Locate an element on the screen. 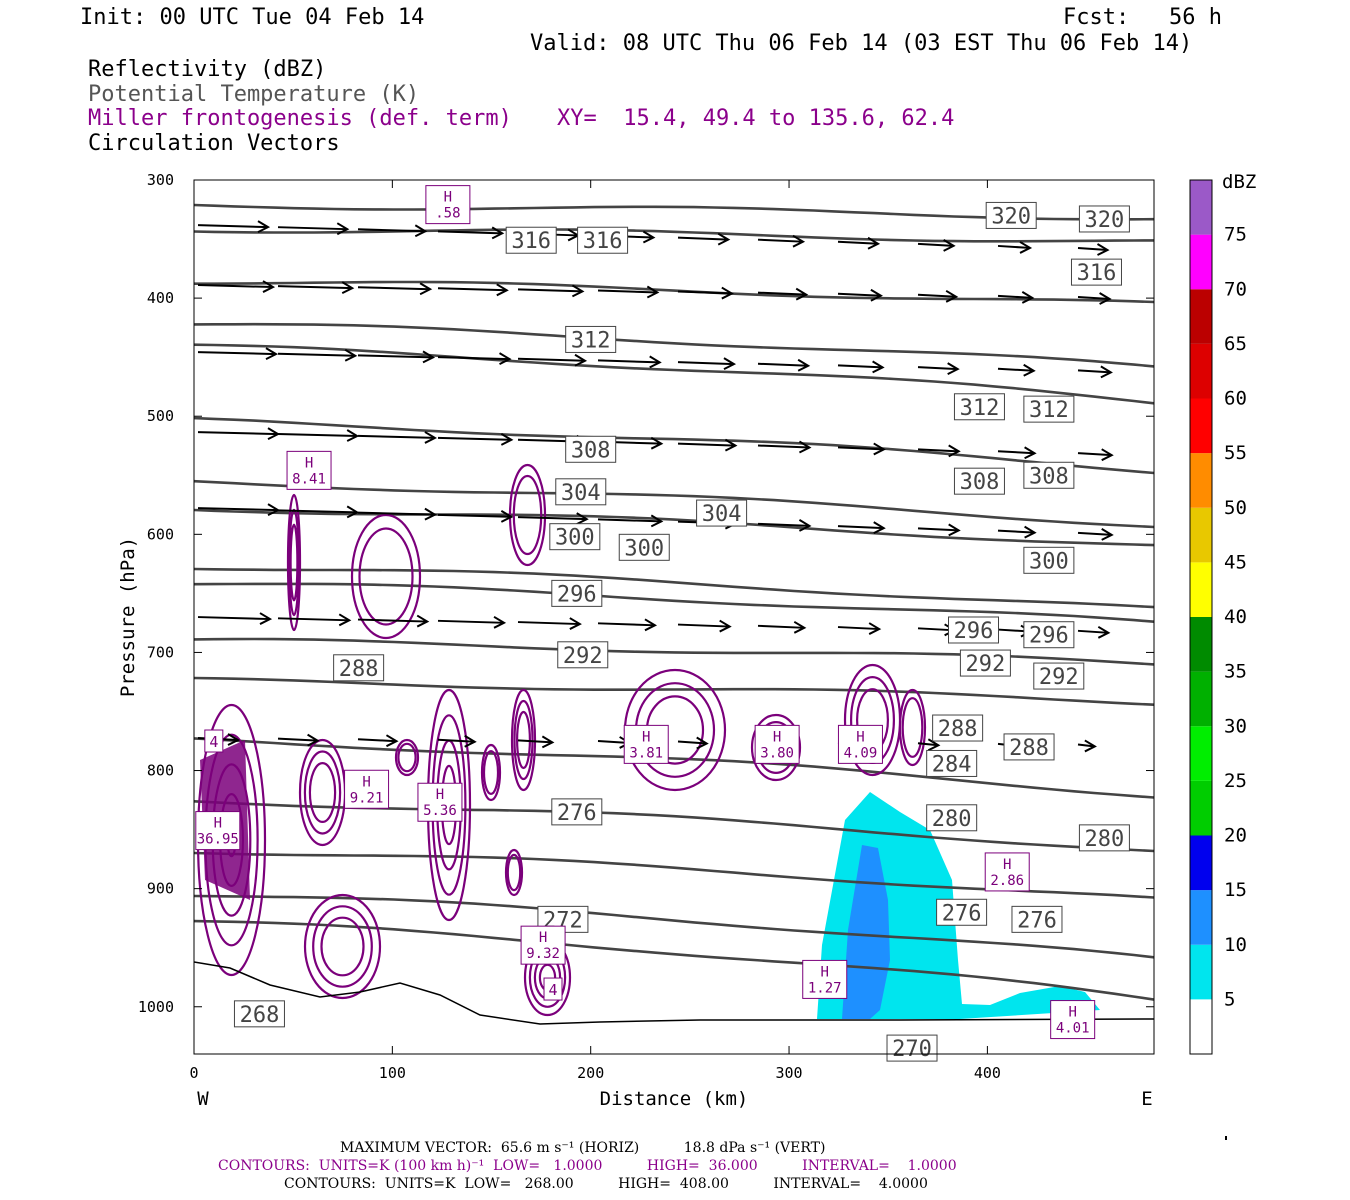 The width and height of the screenshot is (1350, 1200). fronto-max-value: .58 is located at coordinates (447, 214).